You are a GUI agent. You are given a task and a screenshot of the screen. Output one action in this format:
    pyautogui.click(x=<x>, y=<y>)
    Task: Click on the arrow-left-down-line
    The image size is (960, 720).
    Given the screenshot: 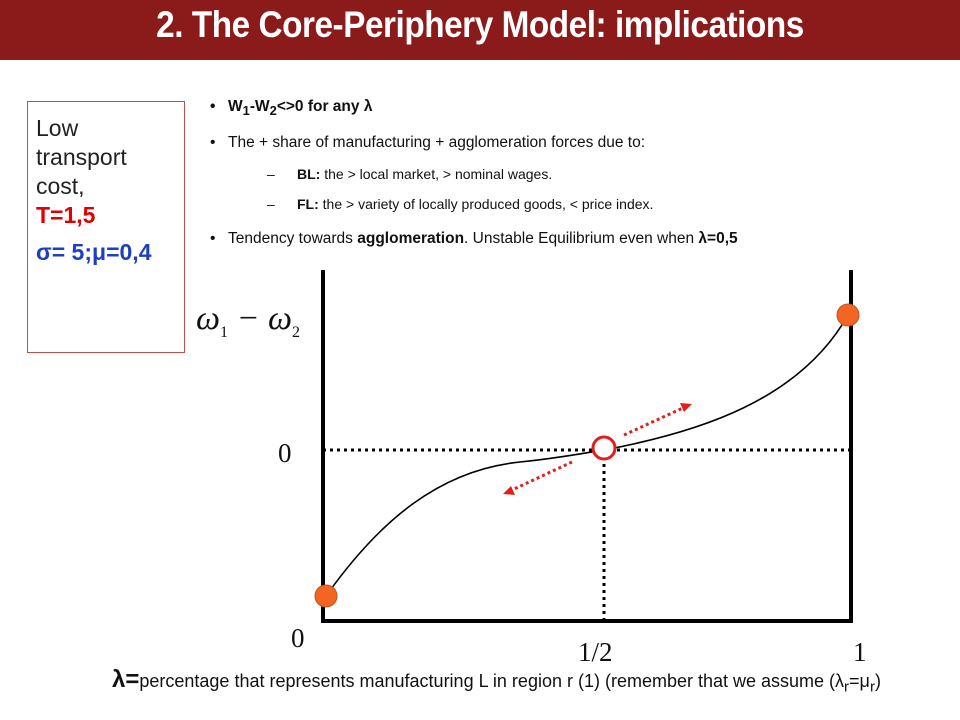 What is the action you would take?
    pyautogui.click(x=542, y=476)
    